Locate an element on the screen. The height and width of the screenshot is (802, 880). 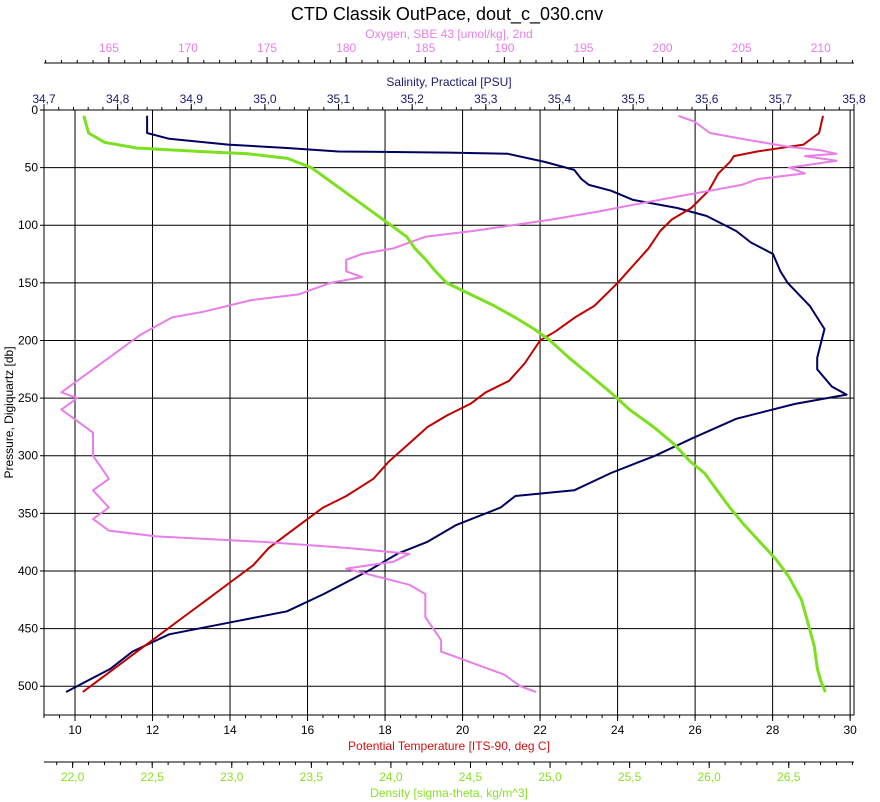
density-tick-label: 23,0 is located at coordinates (232, 777).